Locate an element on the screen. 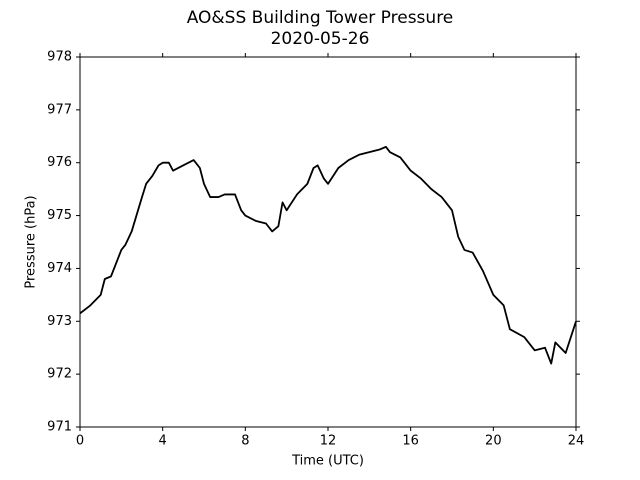 This screenshot has width=640, height=480. x-axis-label: Time (UTC) is located at coordinates (327, 461).